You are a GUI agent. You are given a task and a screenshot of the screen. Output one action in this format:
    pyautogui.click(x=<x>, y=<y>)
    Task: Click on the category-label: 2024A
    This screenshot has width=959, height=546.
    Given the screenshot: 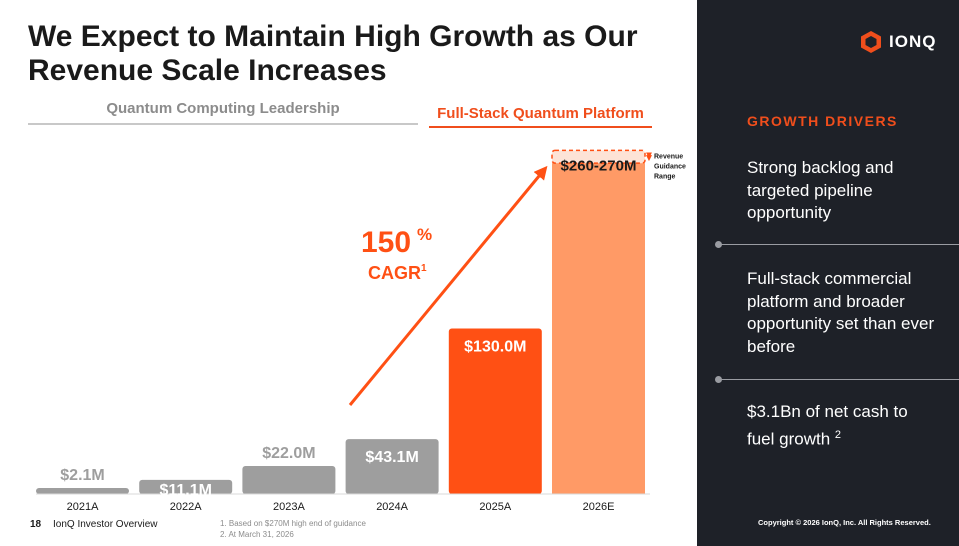 What is the action you would take?
    pyautogui.click(x=392, y=507)
    